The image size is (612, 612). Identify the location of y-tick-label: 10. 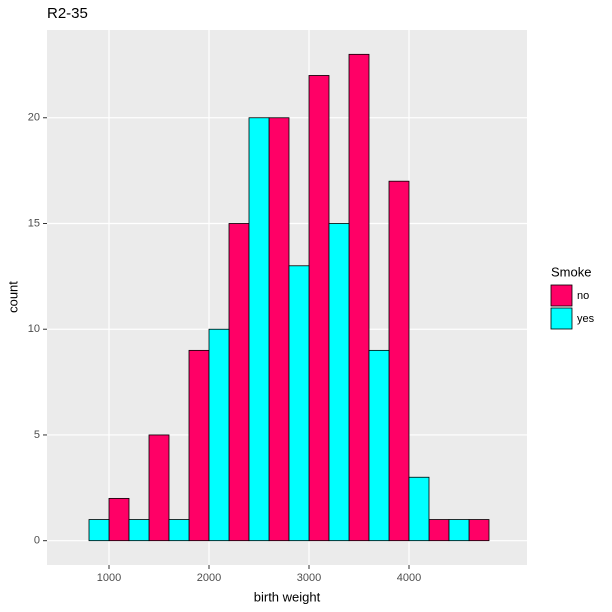
(34, 329).